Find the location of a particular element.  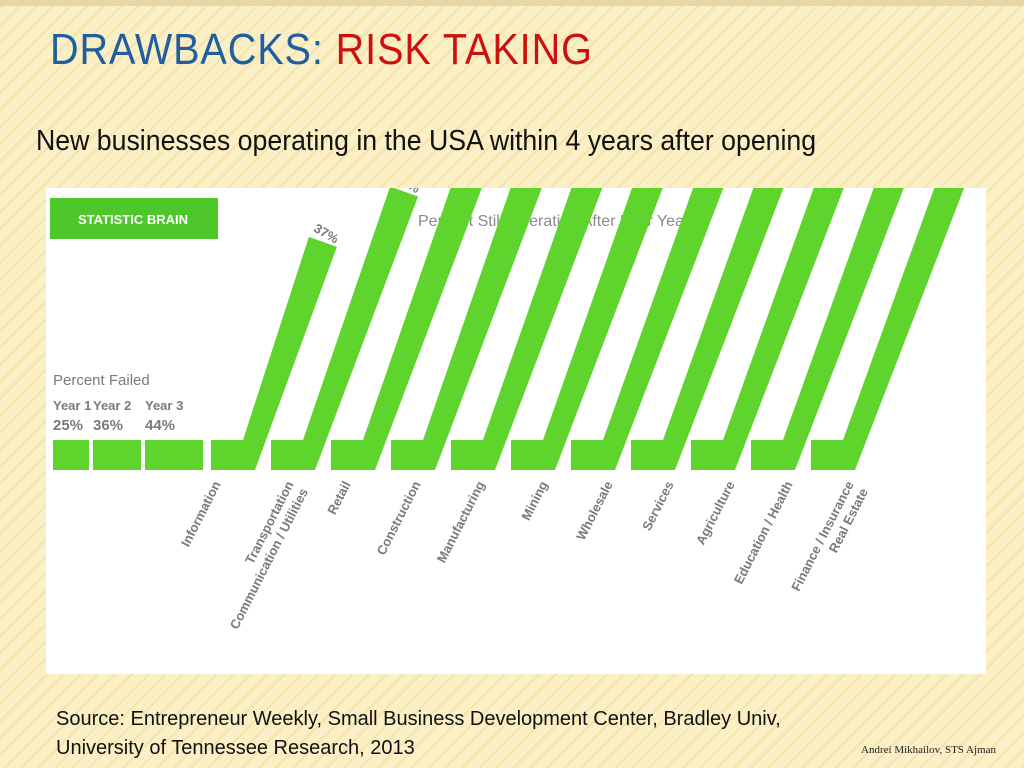

category-label-5-line-1: Manufacturing is located at coordinates (461, 522).